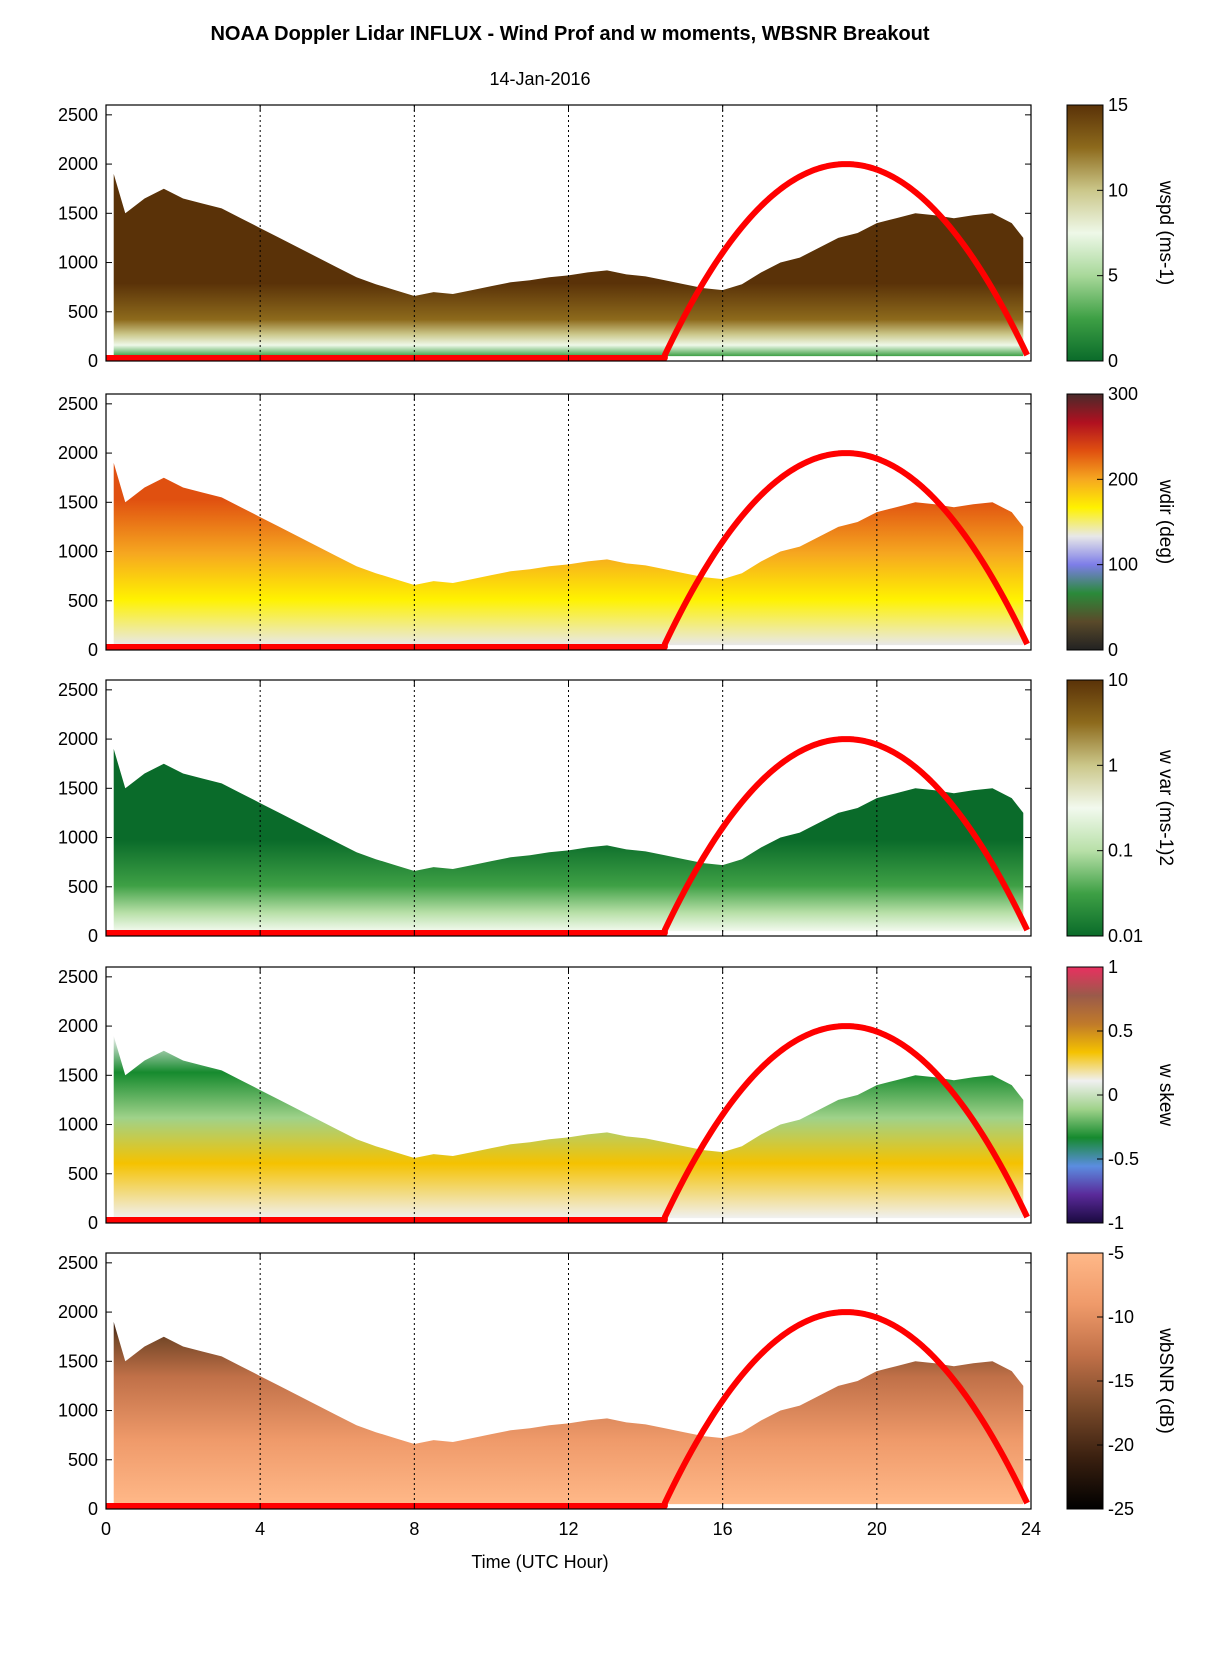 Image resolution: width=1227 pixels, height=1655 pixels. Describe the element at coordinates (539, 1562) in the screenshot. I see `x-axis-label: Time (UTC Hour)` at that location.